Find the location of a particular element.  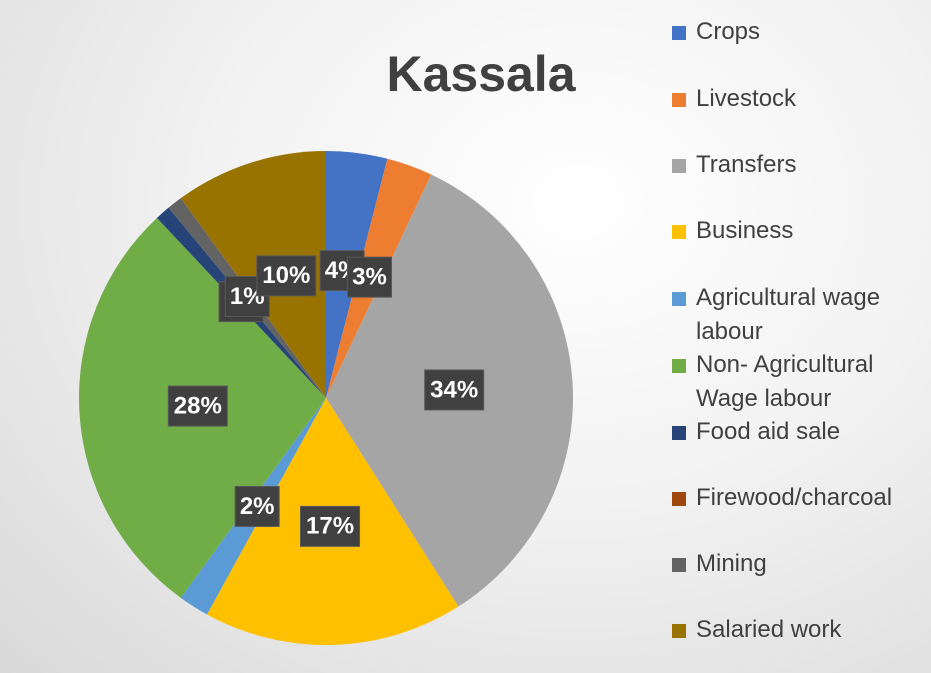

legend-item: Non- Agricultural Wage labour is located at coordinates (797, 382).